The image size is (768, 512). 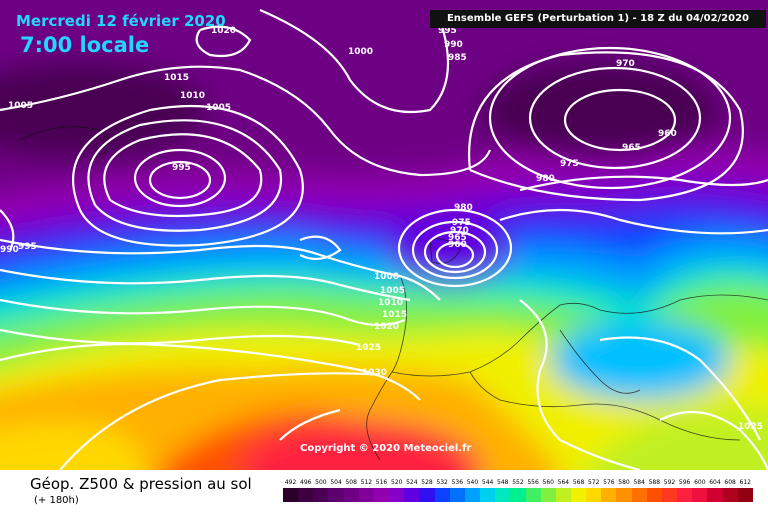 I want to click on scale-label: 536, so click(x=457, y=482).